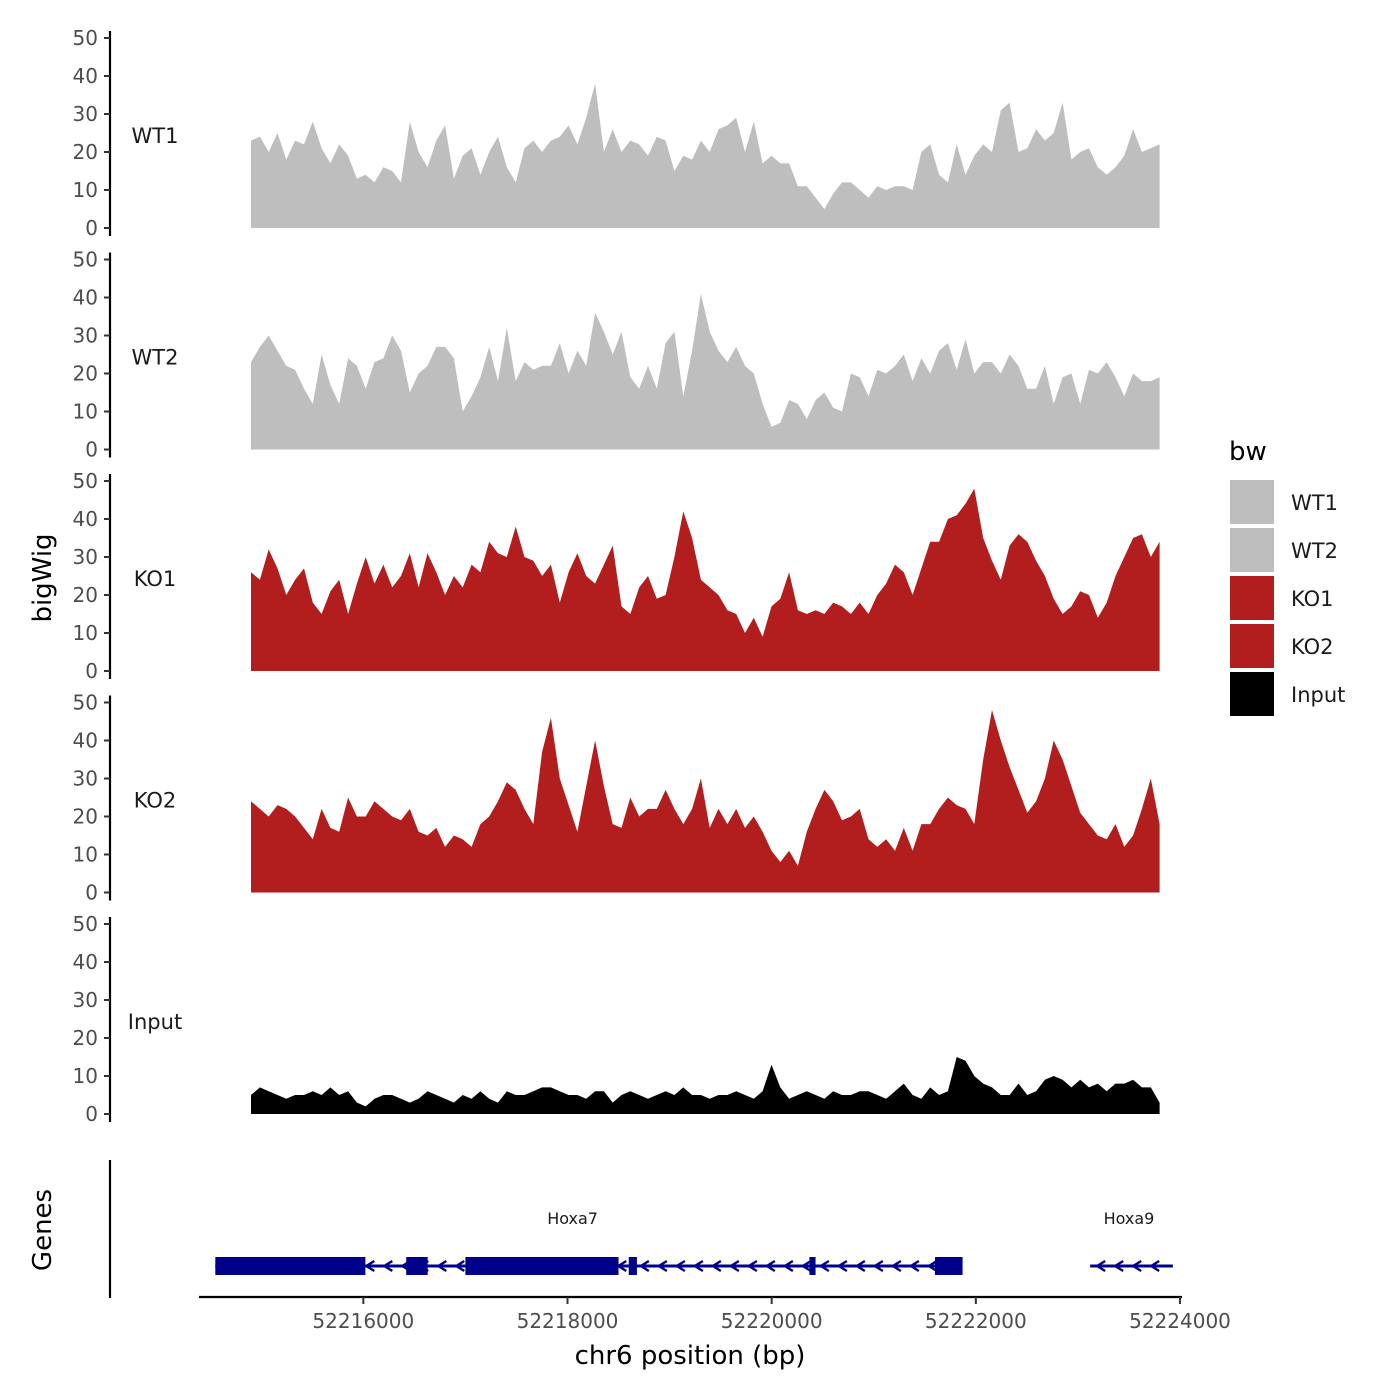  I want to click on signal-area-ko1, so click(705, 579).